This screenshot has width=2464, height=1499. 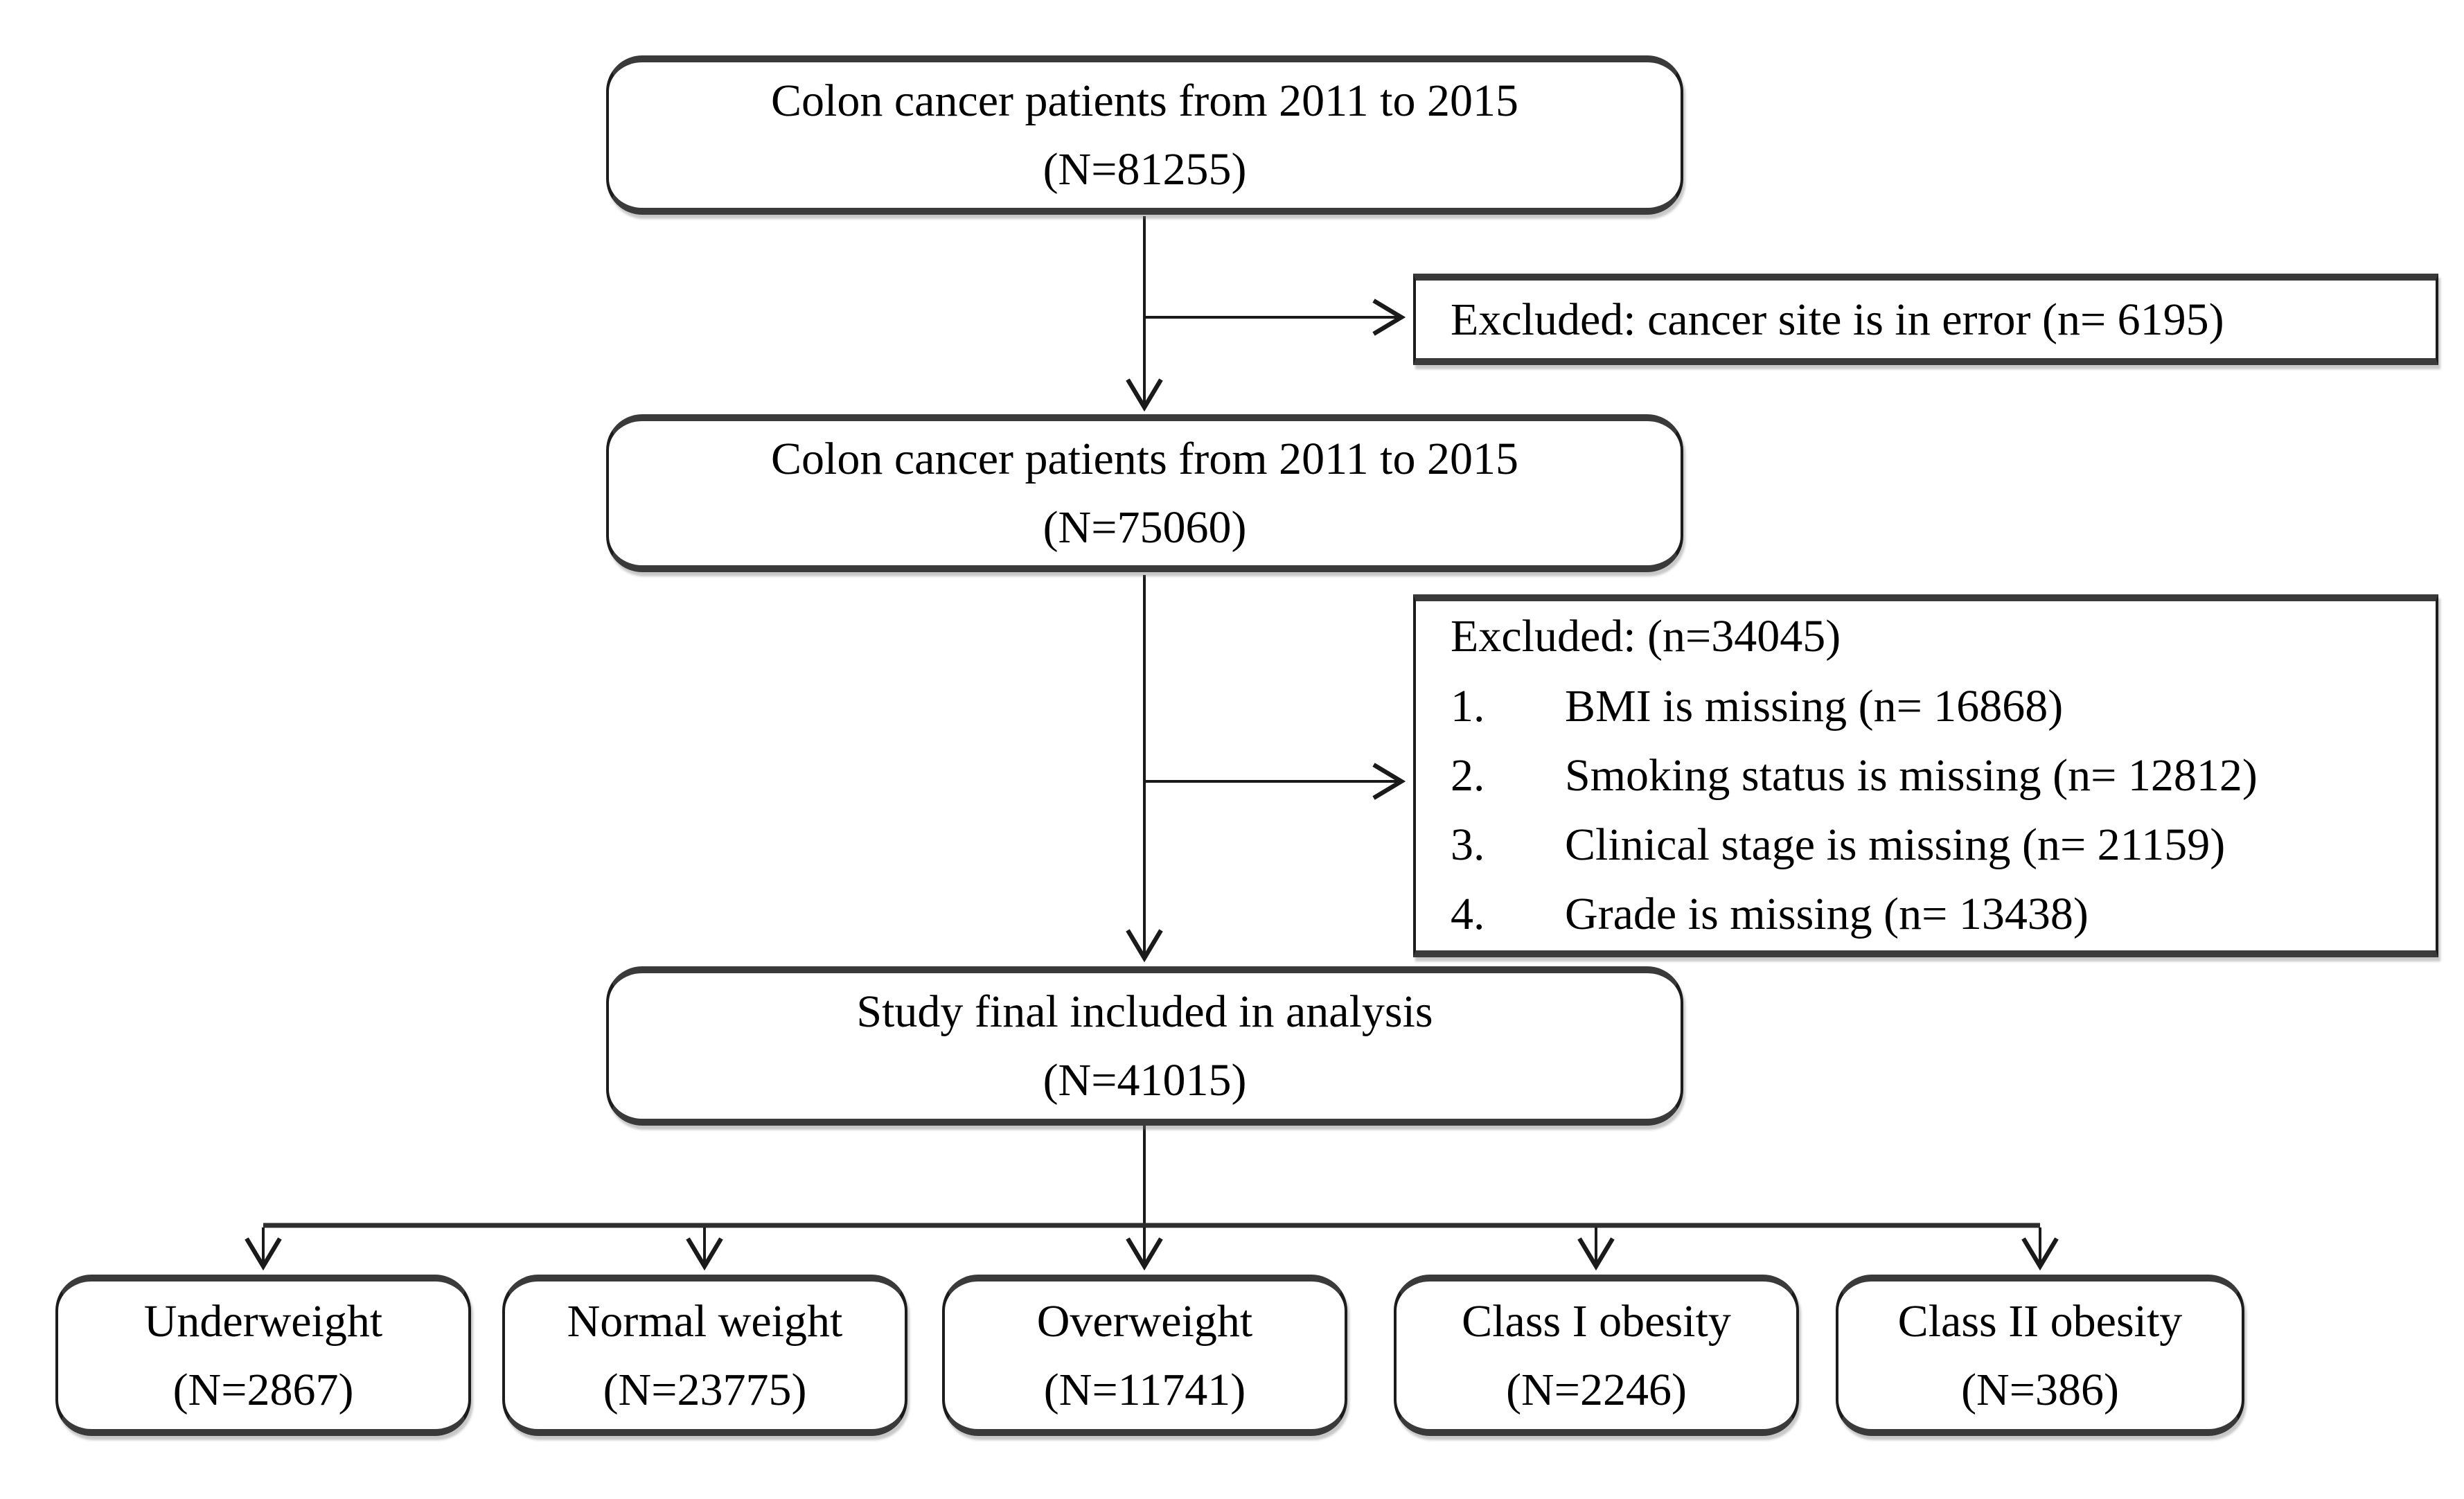 What do you see at coordinates (1144, 1011) in the screenshot?
I see `node-label: Study final included in analysis` at bounding box center [1144, 1011].